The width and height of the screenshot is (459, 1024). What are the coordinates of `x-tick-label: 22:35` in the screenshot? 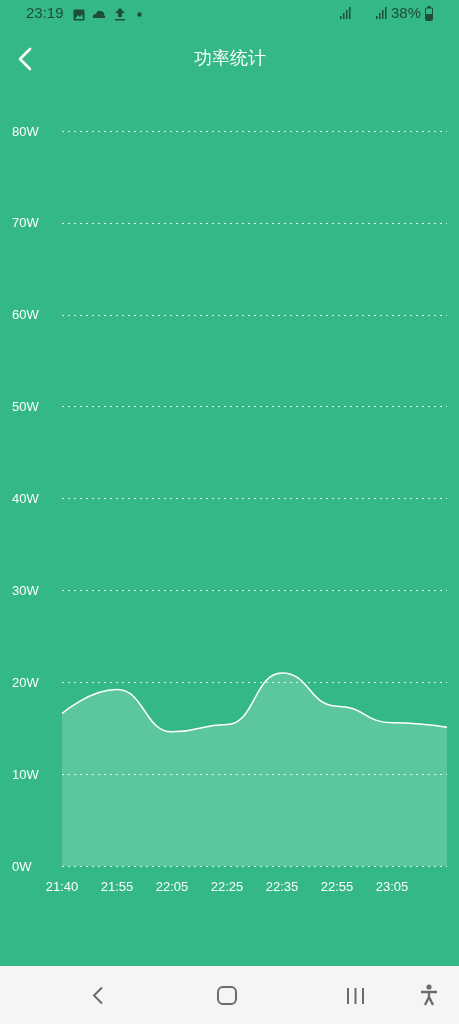 It's located at (282, 886).